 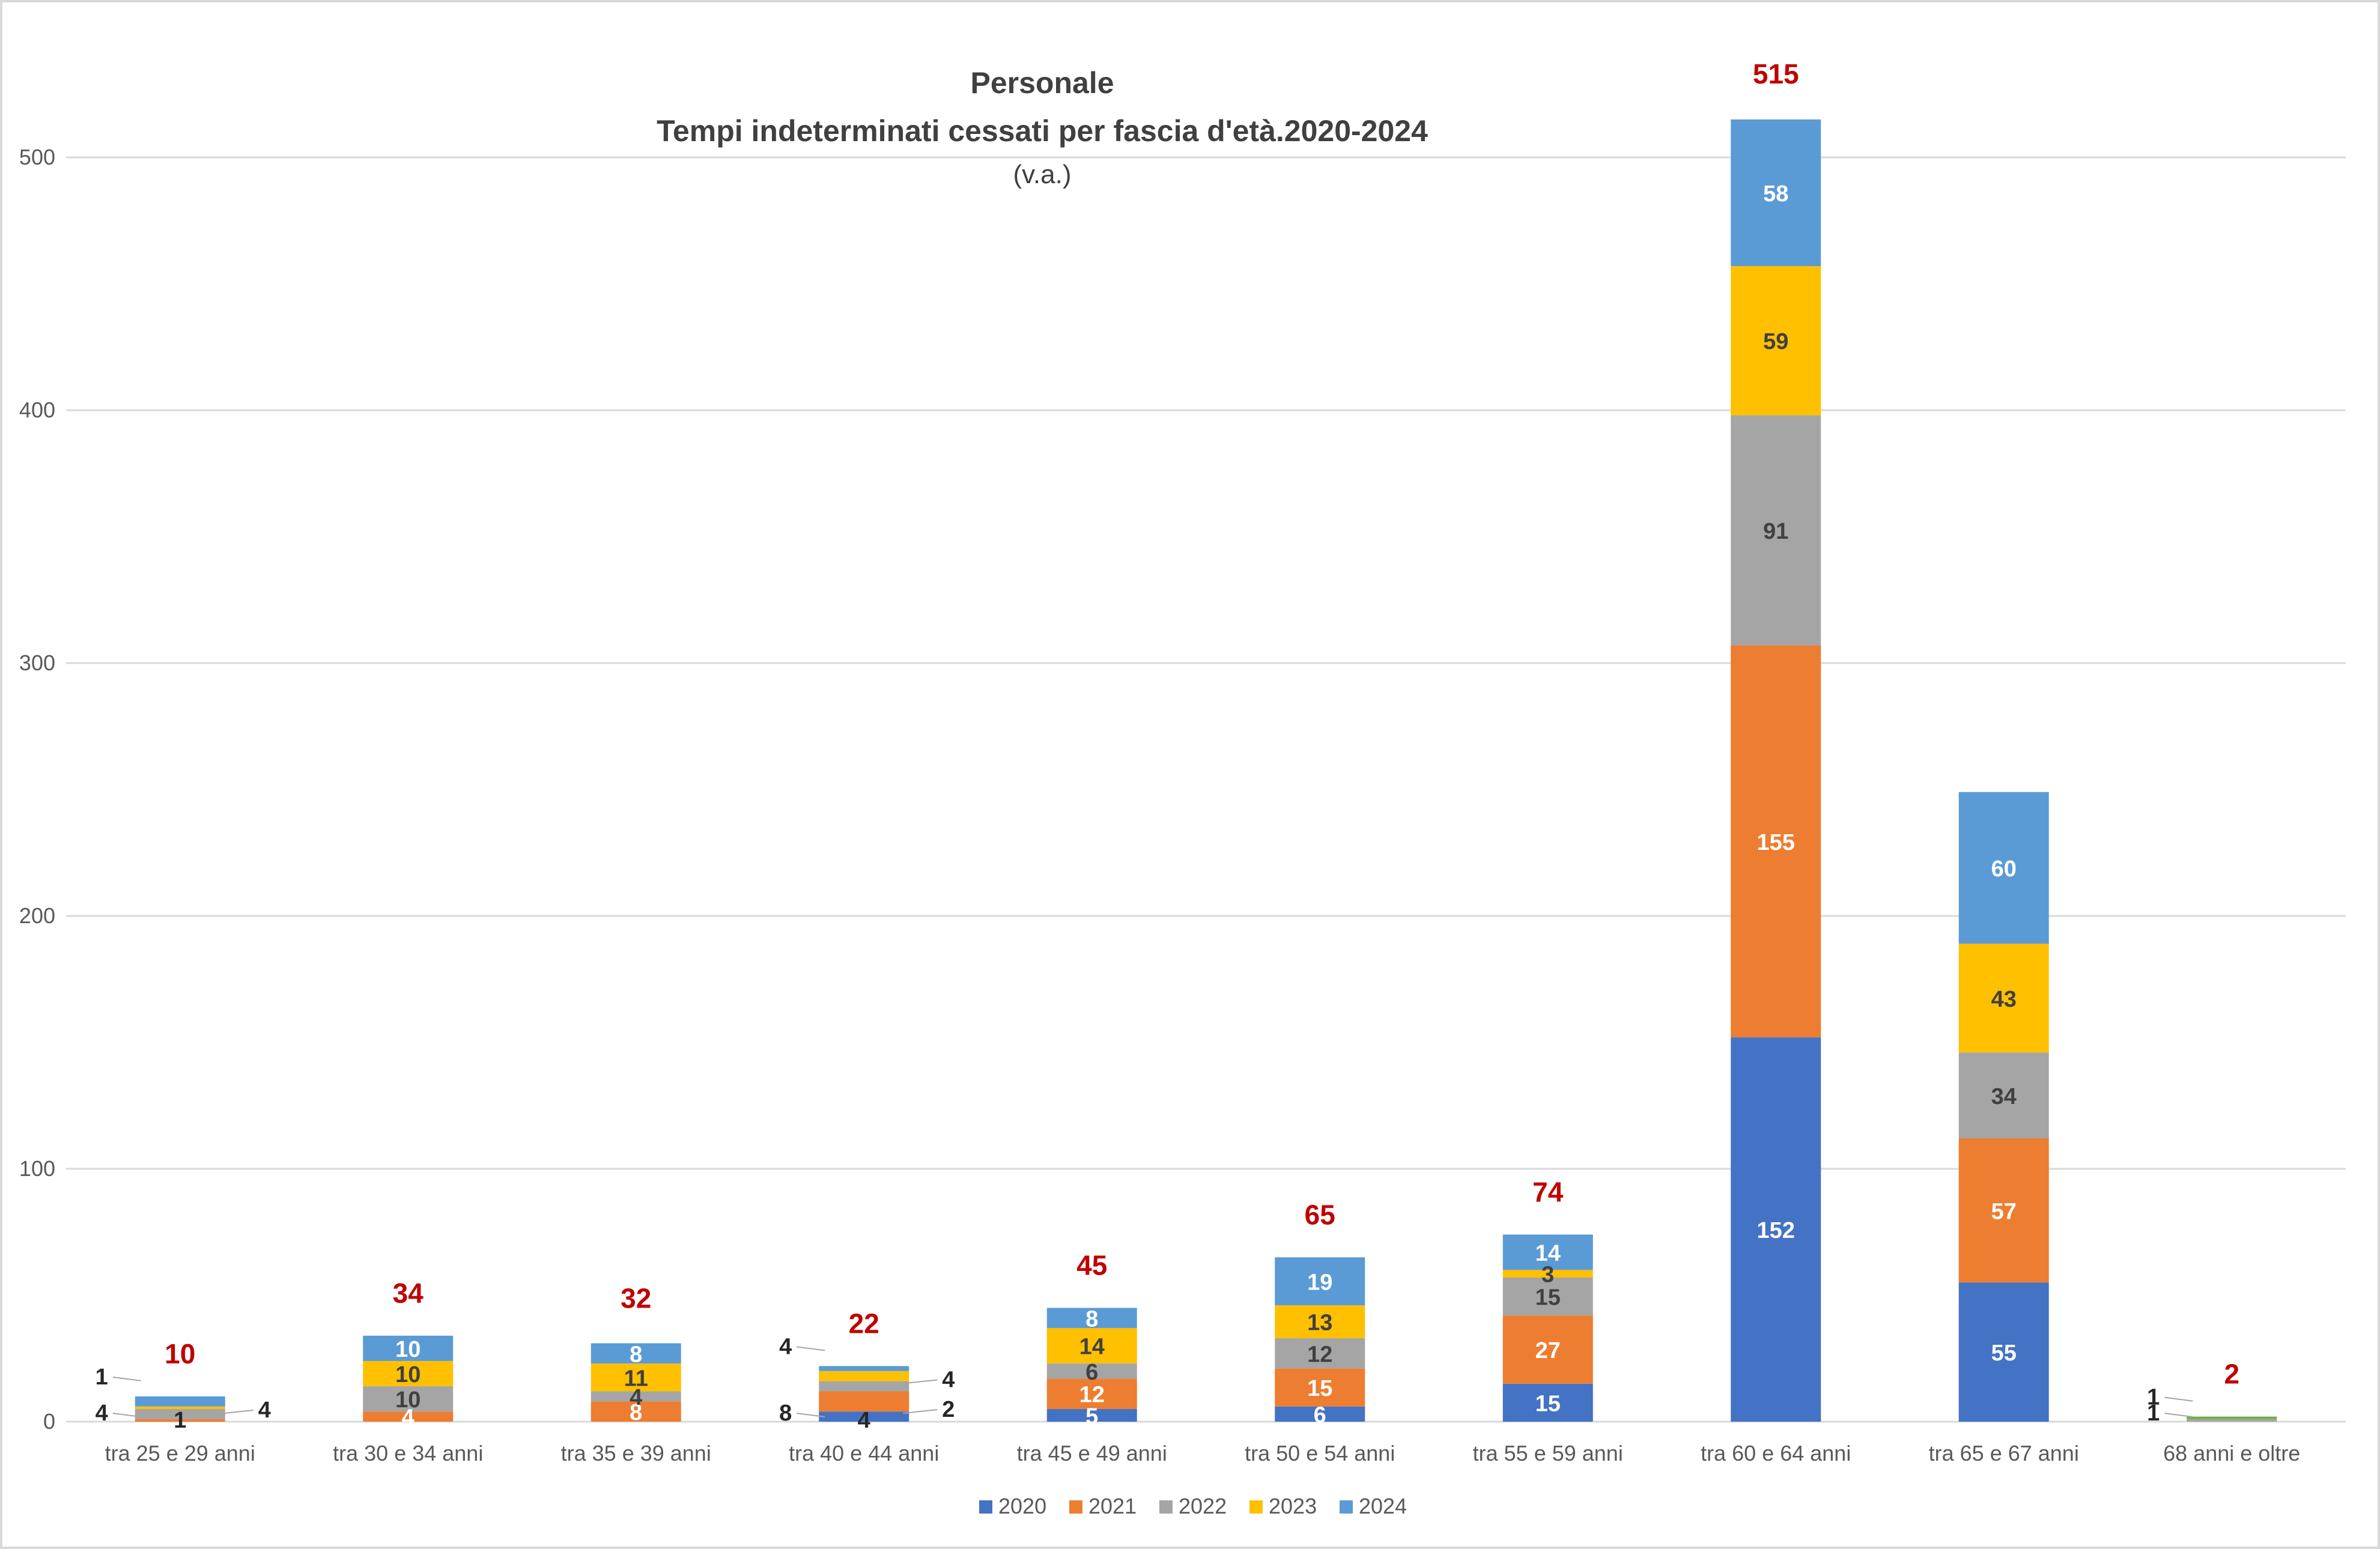 I want to click on x-tick-label: tra 50 e 54 anni, so click(x=1320, y=1453).